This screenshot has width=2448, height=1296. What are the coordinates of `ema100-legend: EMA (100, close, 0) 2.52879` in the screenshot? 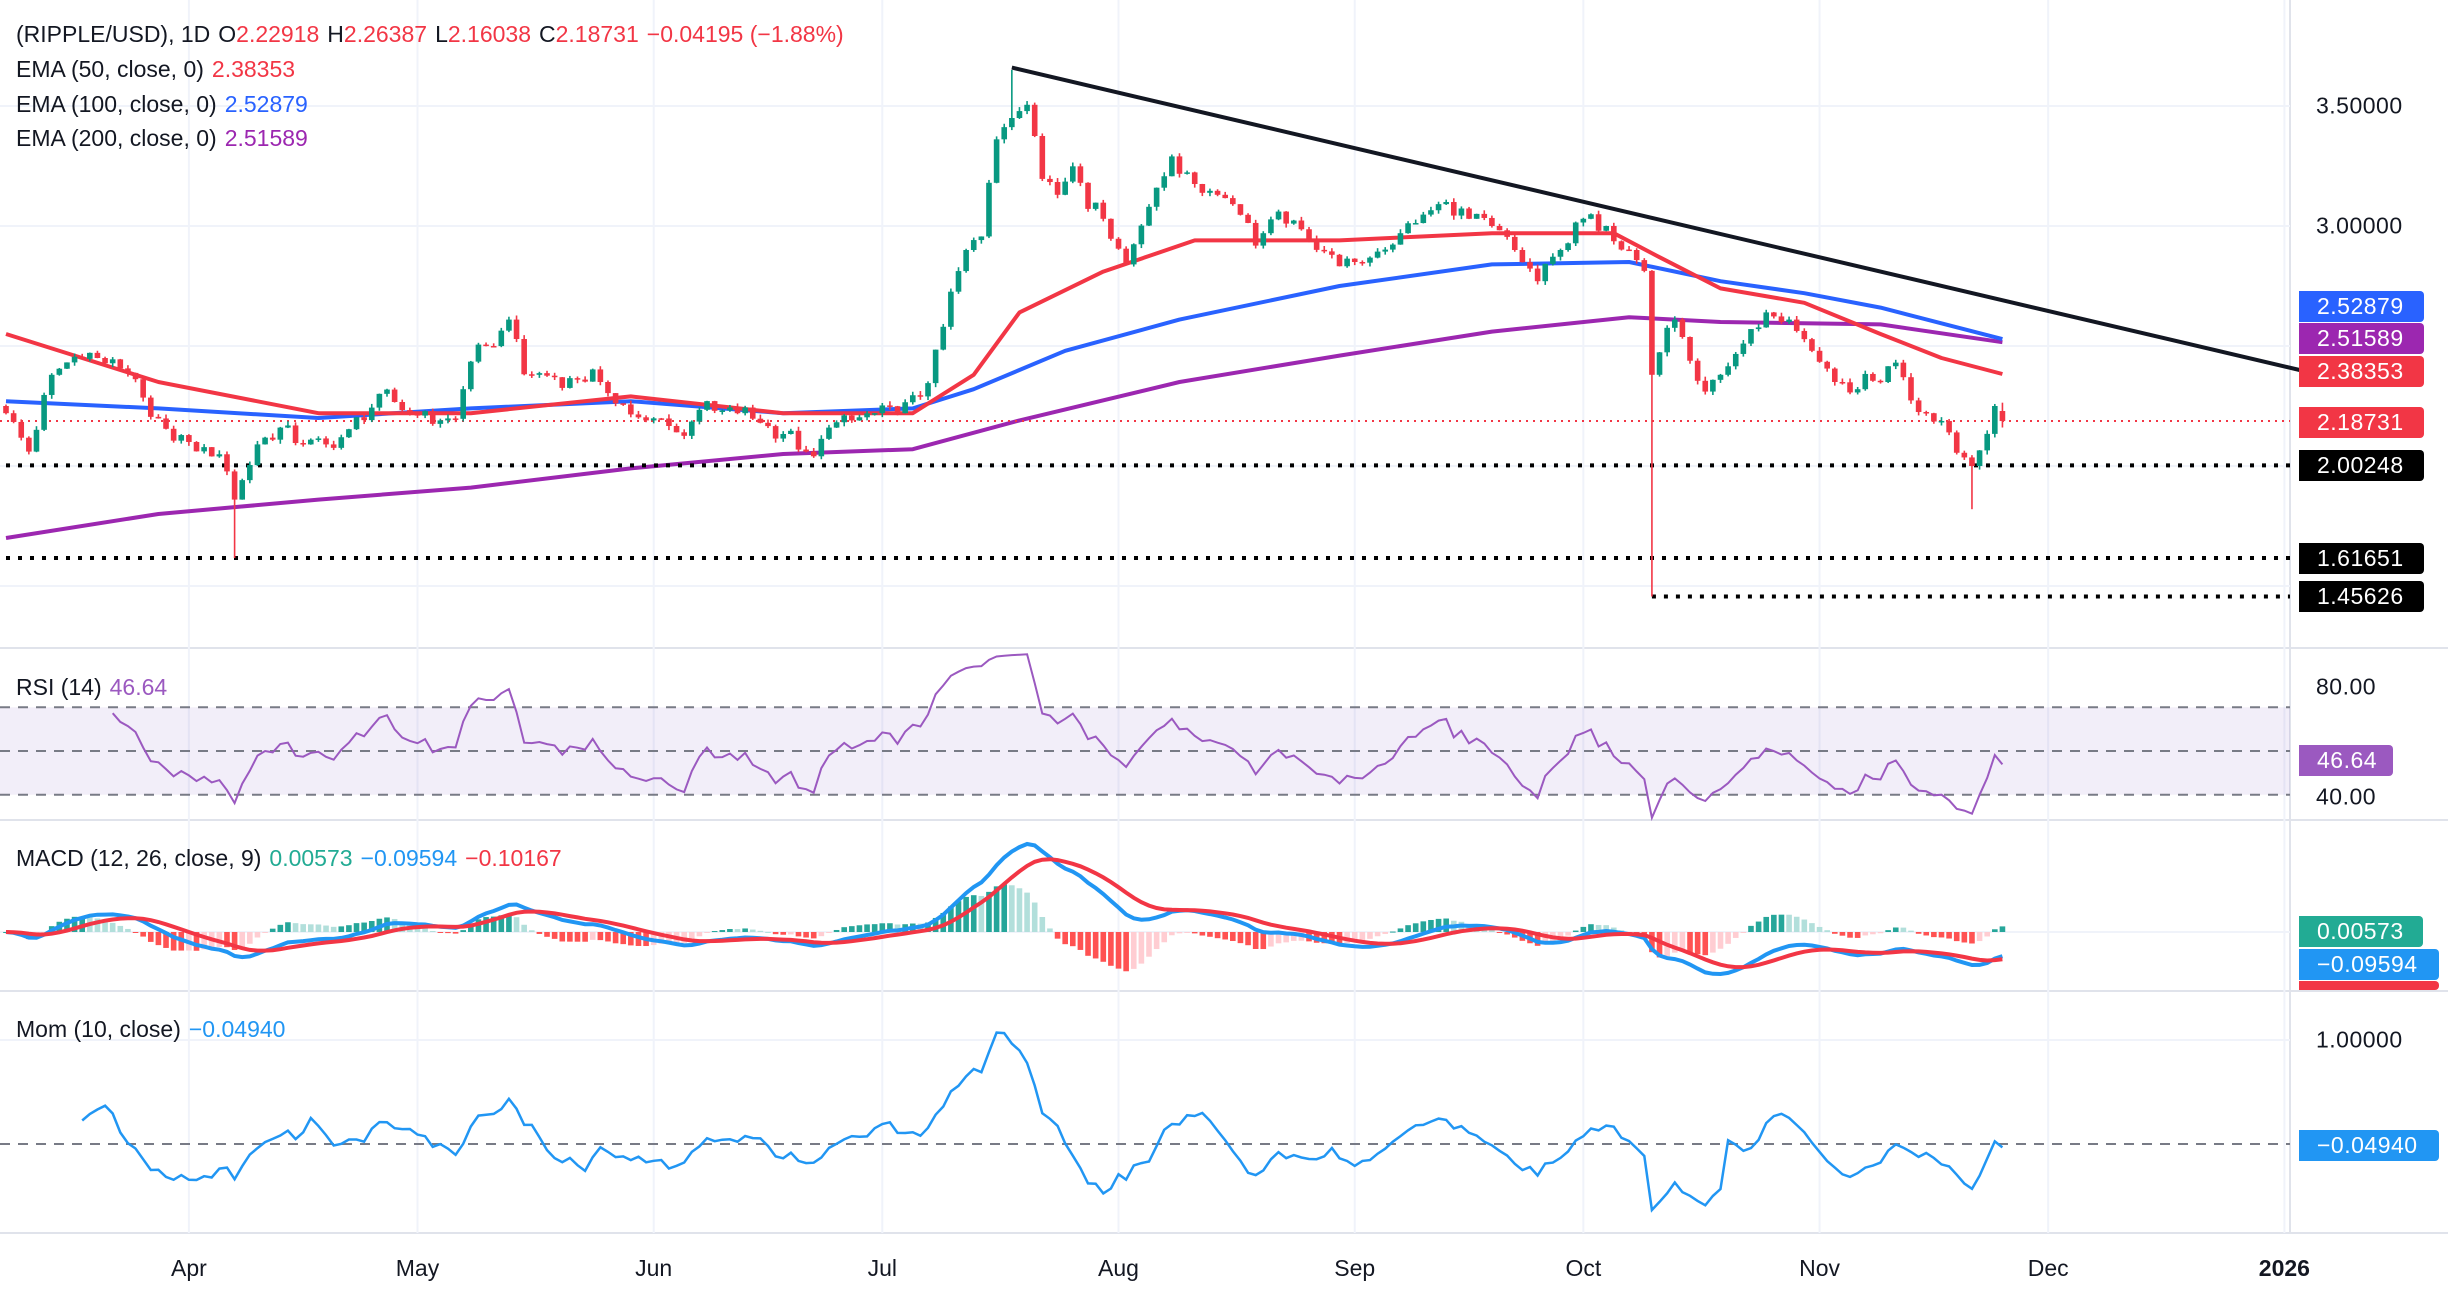 It's located at (166, 104).